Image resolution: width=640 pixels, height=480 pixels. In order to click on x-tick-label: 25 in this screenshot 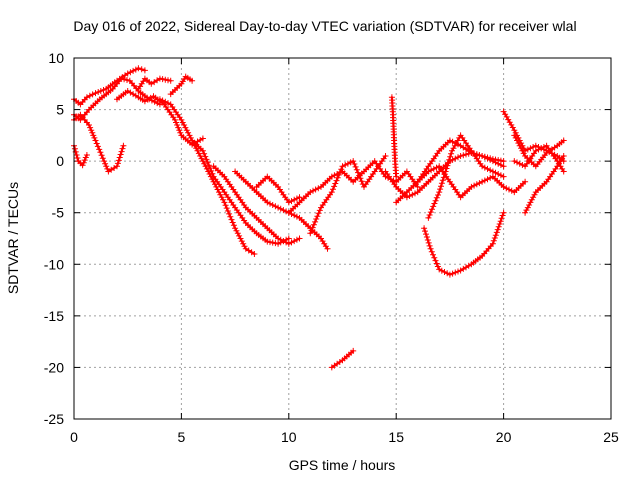, I will do `click(611, 437)`.